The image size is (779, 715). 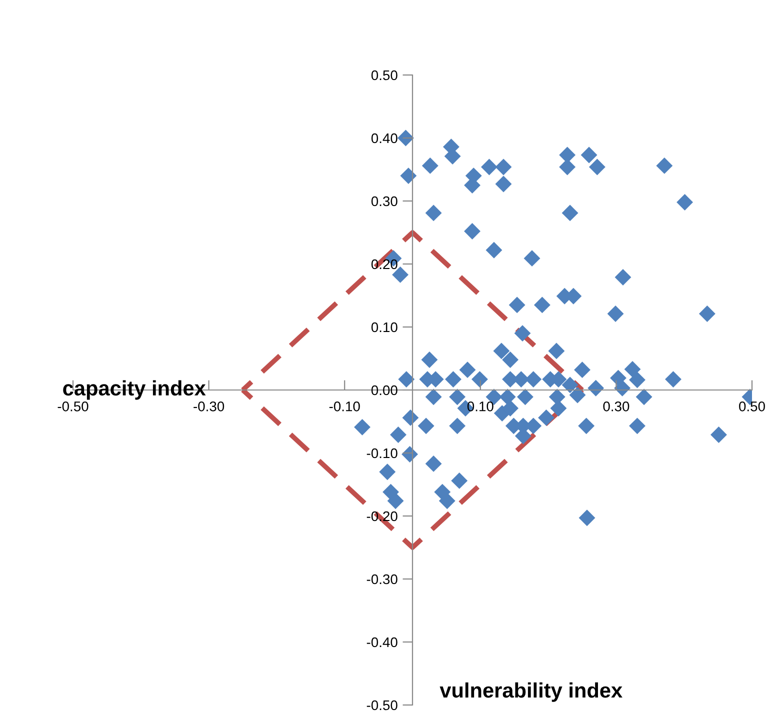 What do you see at coordinates (384, 390) in the screenshot?
I see `y-tick-label: 0.00` at bounding box center [384, 390].